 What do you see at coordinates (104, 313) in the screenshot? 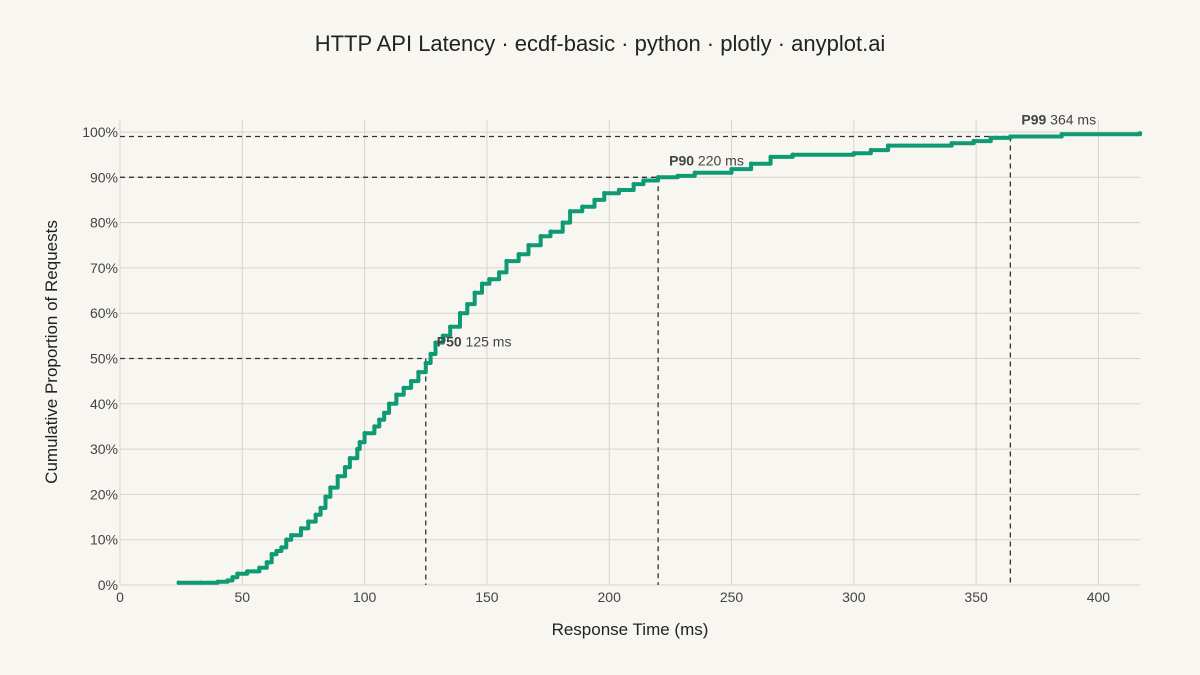
I see `y-tick-label: 60%` at bounding box center [104, 313].